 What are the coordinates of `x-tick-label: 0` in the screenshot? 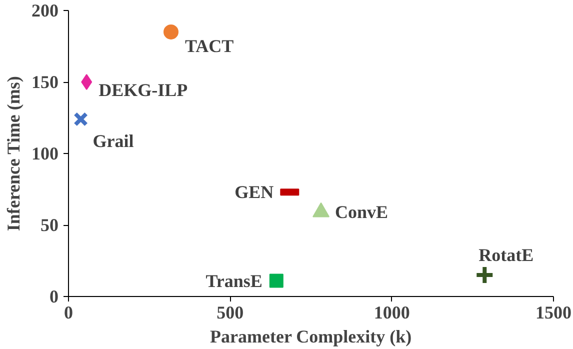 It's located at (68, 312).